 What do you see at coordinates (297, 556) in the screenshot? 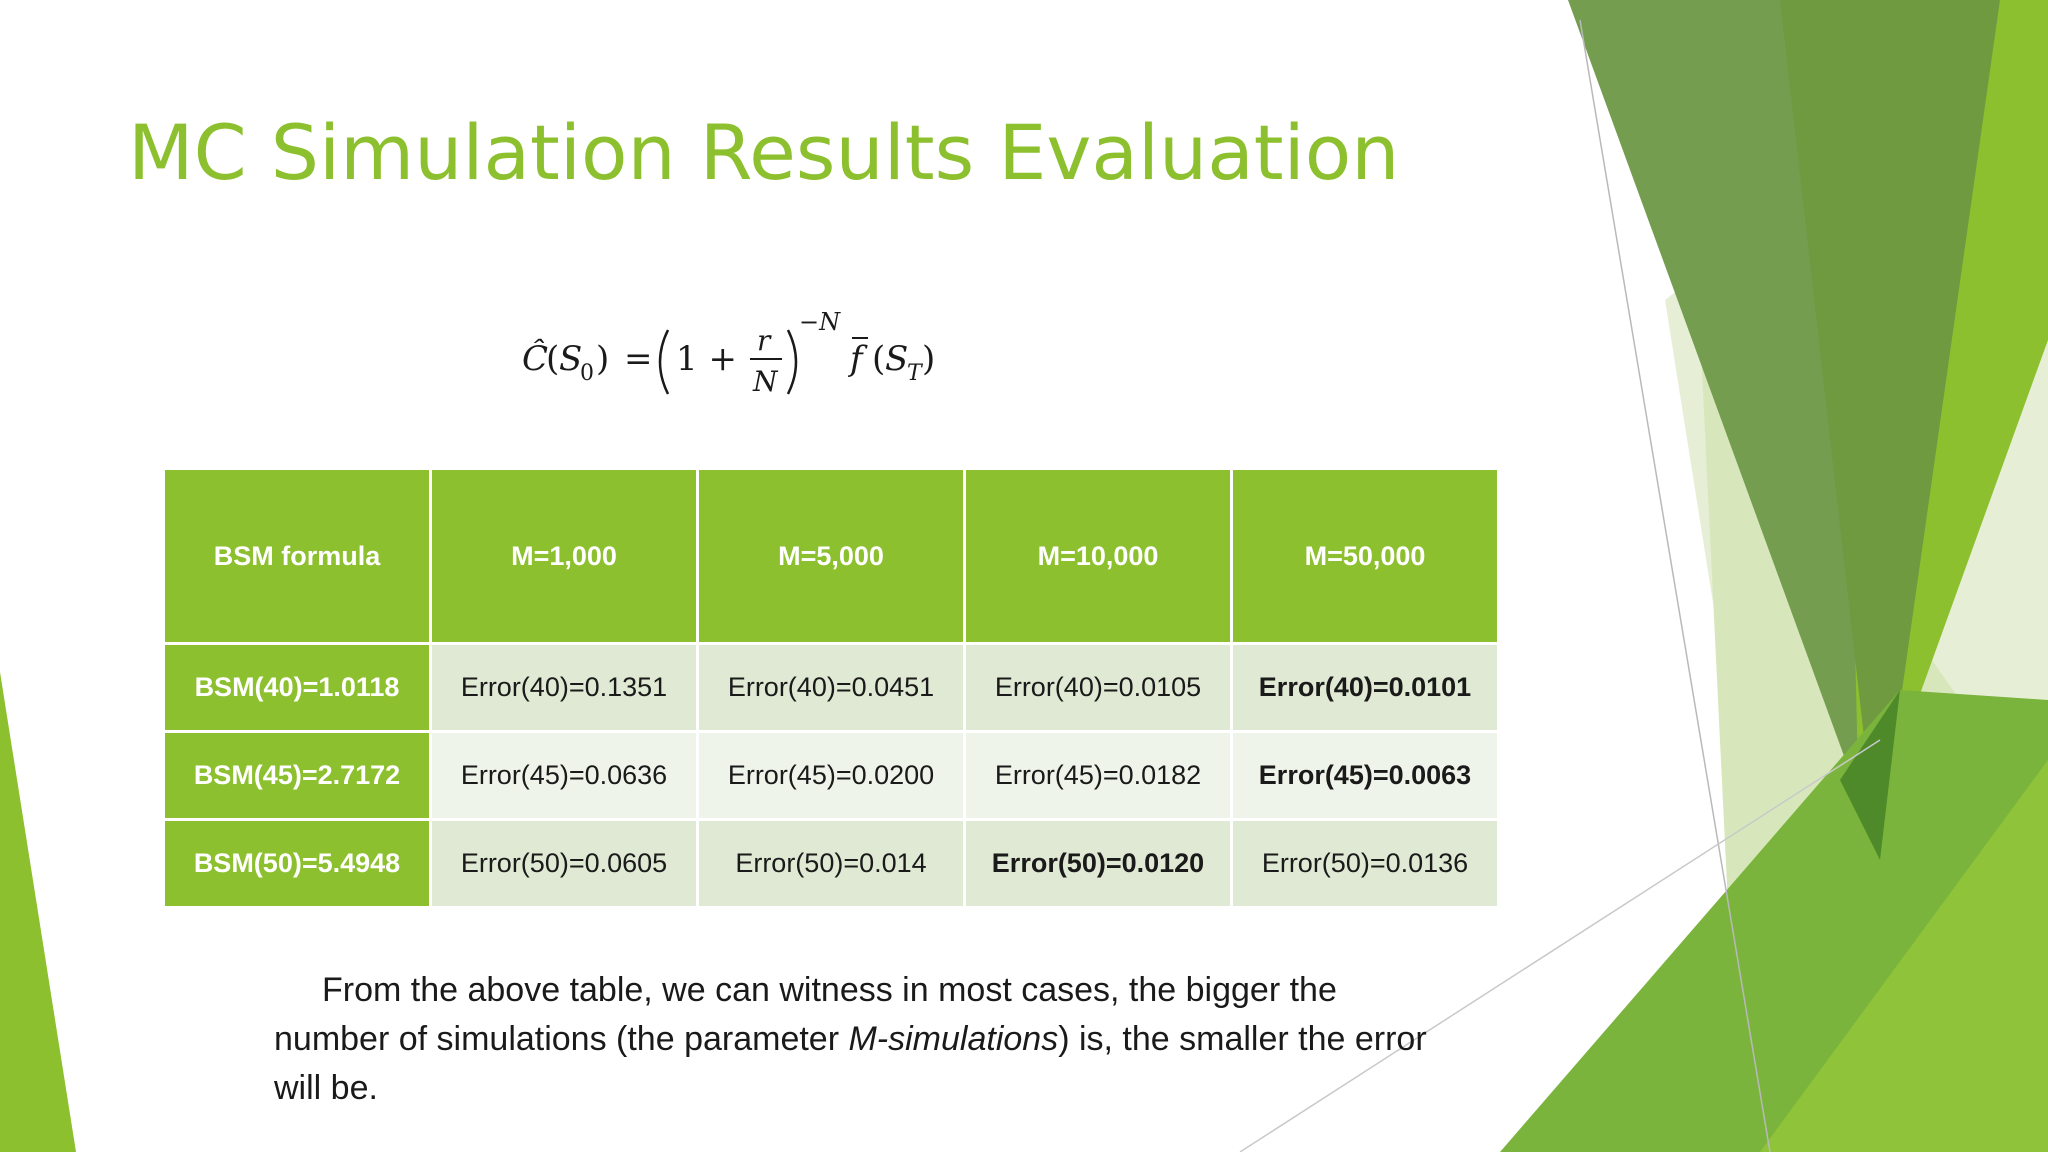
I see `header-bsm-formula: BSM formula` at bounding box center [297, 556].